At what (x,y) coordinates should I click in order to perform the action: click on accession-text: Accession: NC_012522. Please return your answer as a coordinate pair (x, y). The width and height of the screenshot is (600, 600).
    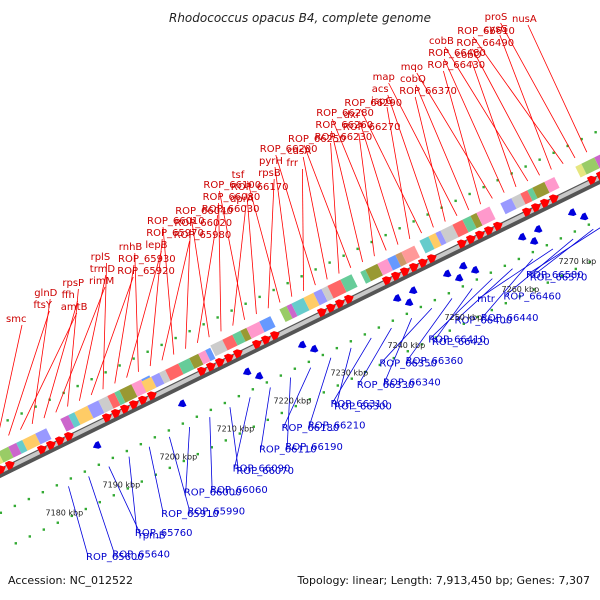
    Looking at the image, I should click on (71, 580).